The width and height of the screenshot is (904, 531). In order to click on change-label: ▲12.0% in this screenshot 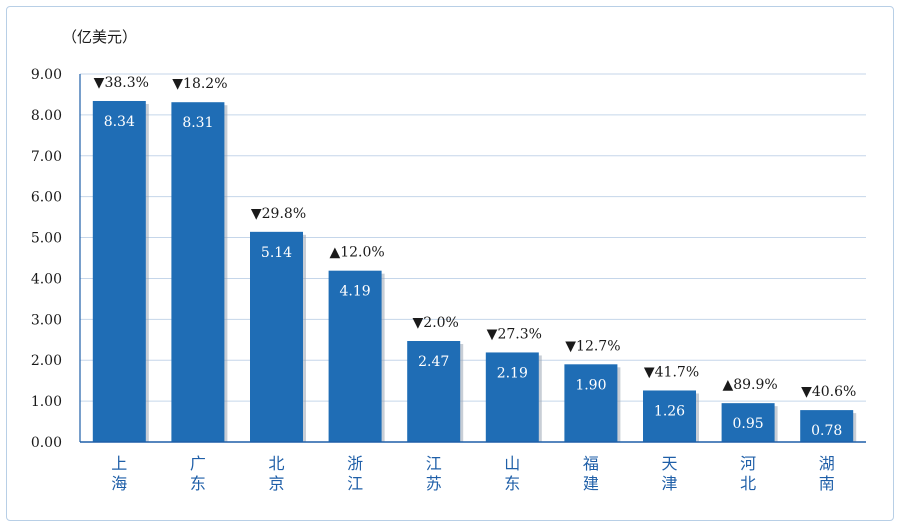, I will do `click(356, 253)`.